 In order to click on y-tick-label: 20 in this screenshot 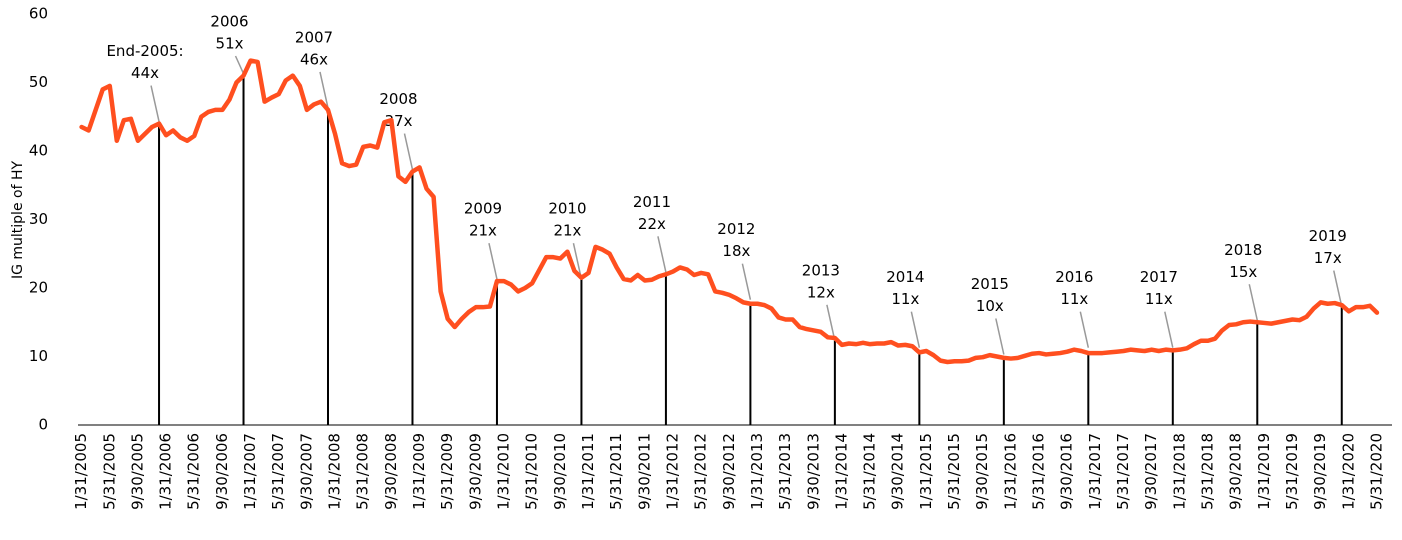, I will do `click(38, 288)`.